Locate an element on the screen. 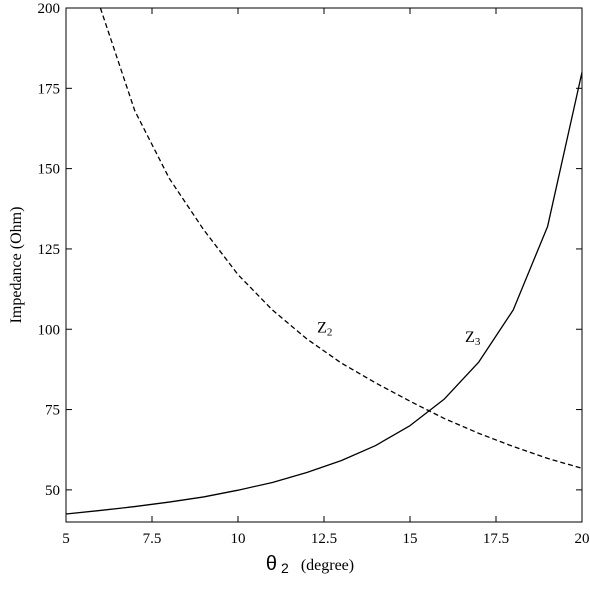  y-tick-label: 200 is located at coordinates (49, 9).